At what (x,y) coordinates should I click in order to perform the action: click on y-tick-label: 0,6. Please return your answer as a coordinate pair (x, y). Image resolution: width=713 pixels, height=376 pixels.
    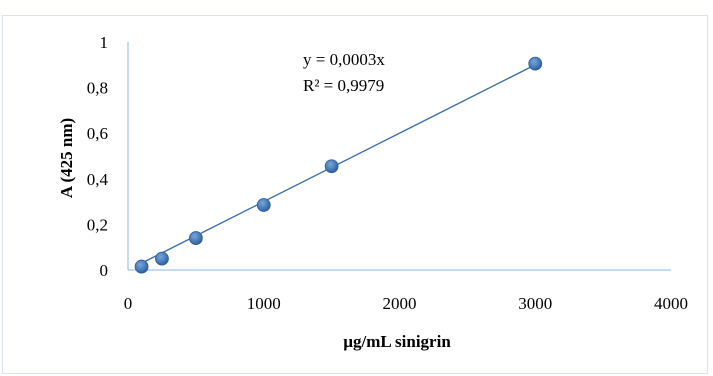
    Looking at the image, I should click on (97, 133).